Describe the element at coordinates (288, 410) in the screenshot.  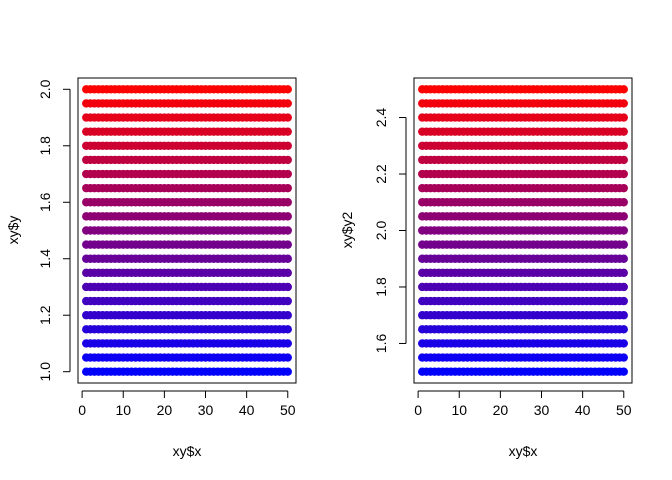
I see `left-x-tick-label: 50` at that location.